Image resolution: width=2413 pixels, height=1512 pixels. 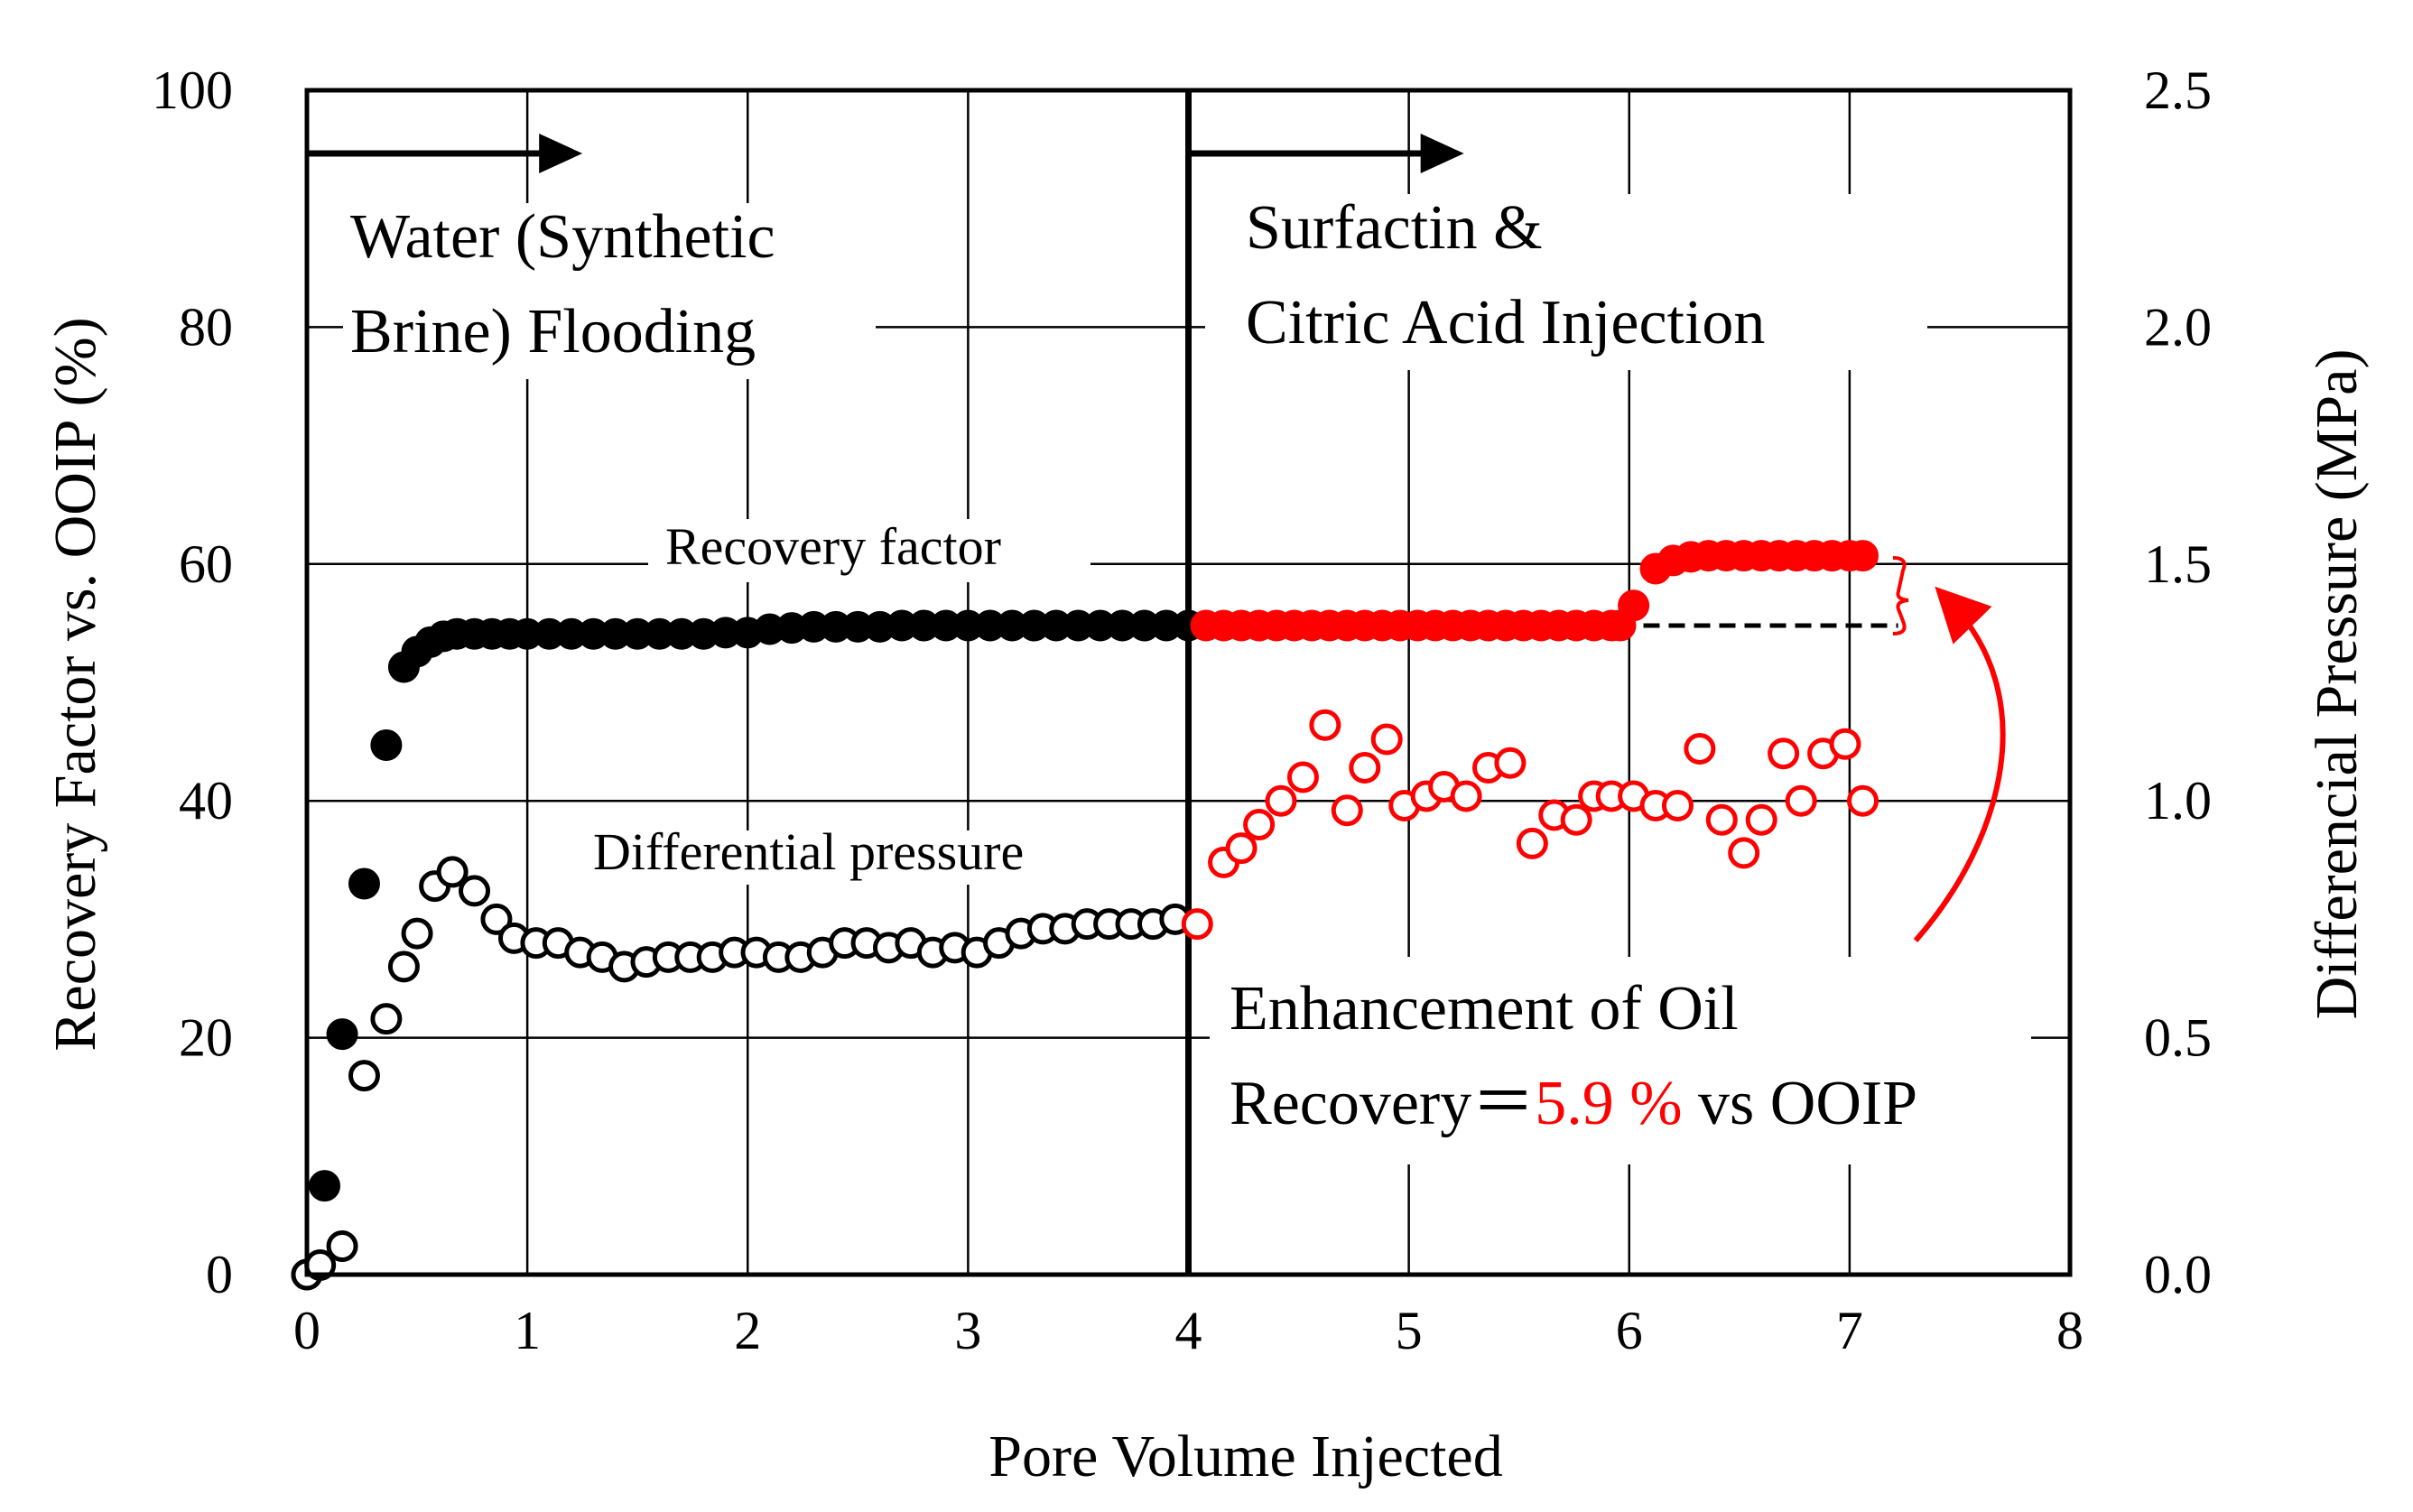 I want to click on enhancement-value: 5.9 %, so click(x=1609, y=1103).